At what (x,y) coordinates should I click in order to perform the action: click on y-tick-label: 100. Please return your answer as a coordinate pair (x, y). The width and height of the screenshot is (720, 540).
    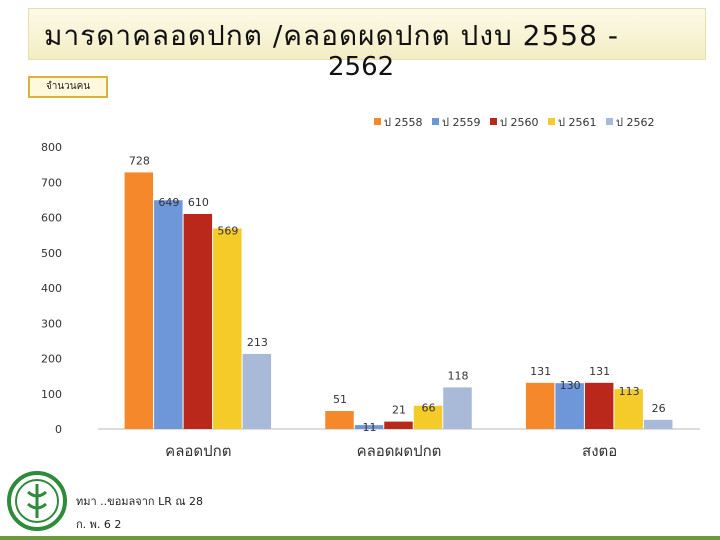
    Looking at the image, I should click on (51, 394).